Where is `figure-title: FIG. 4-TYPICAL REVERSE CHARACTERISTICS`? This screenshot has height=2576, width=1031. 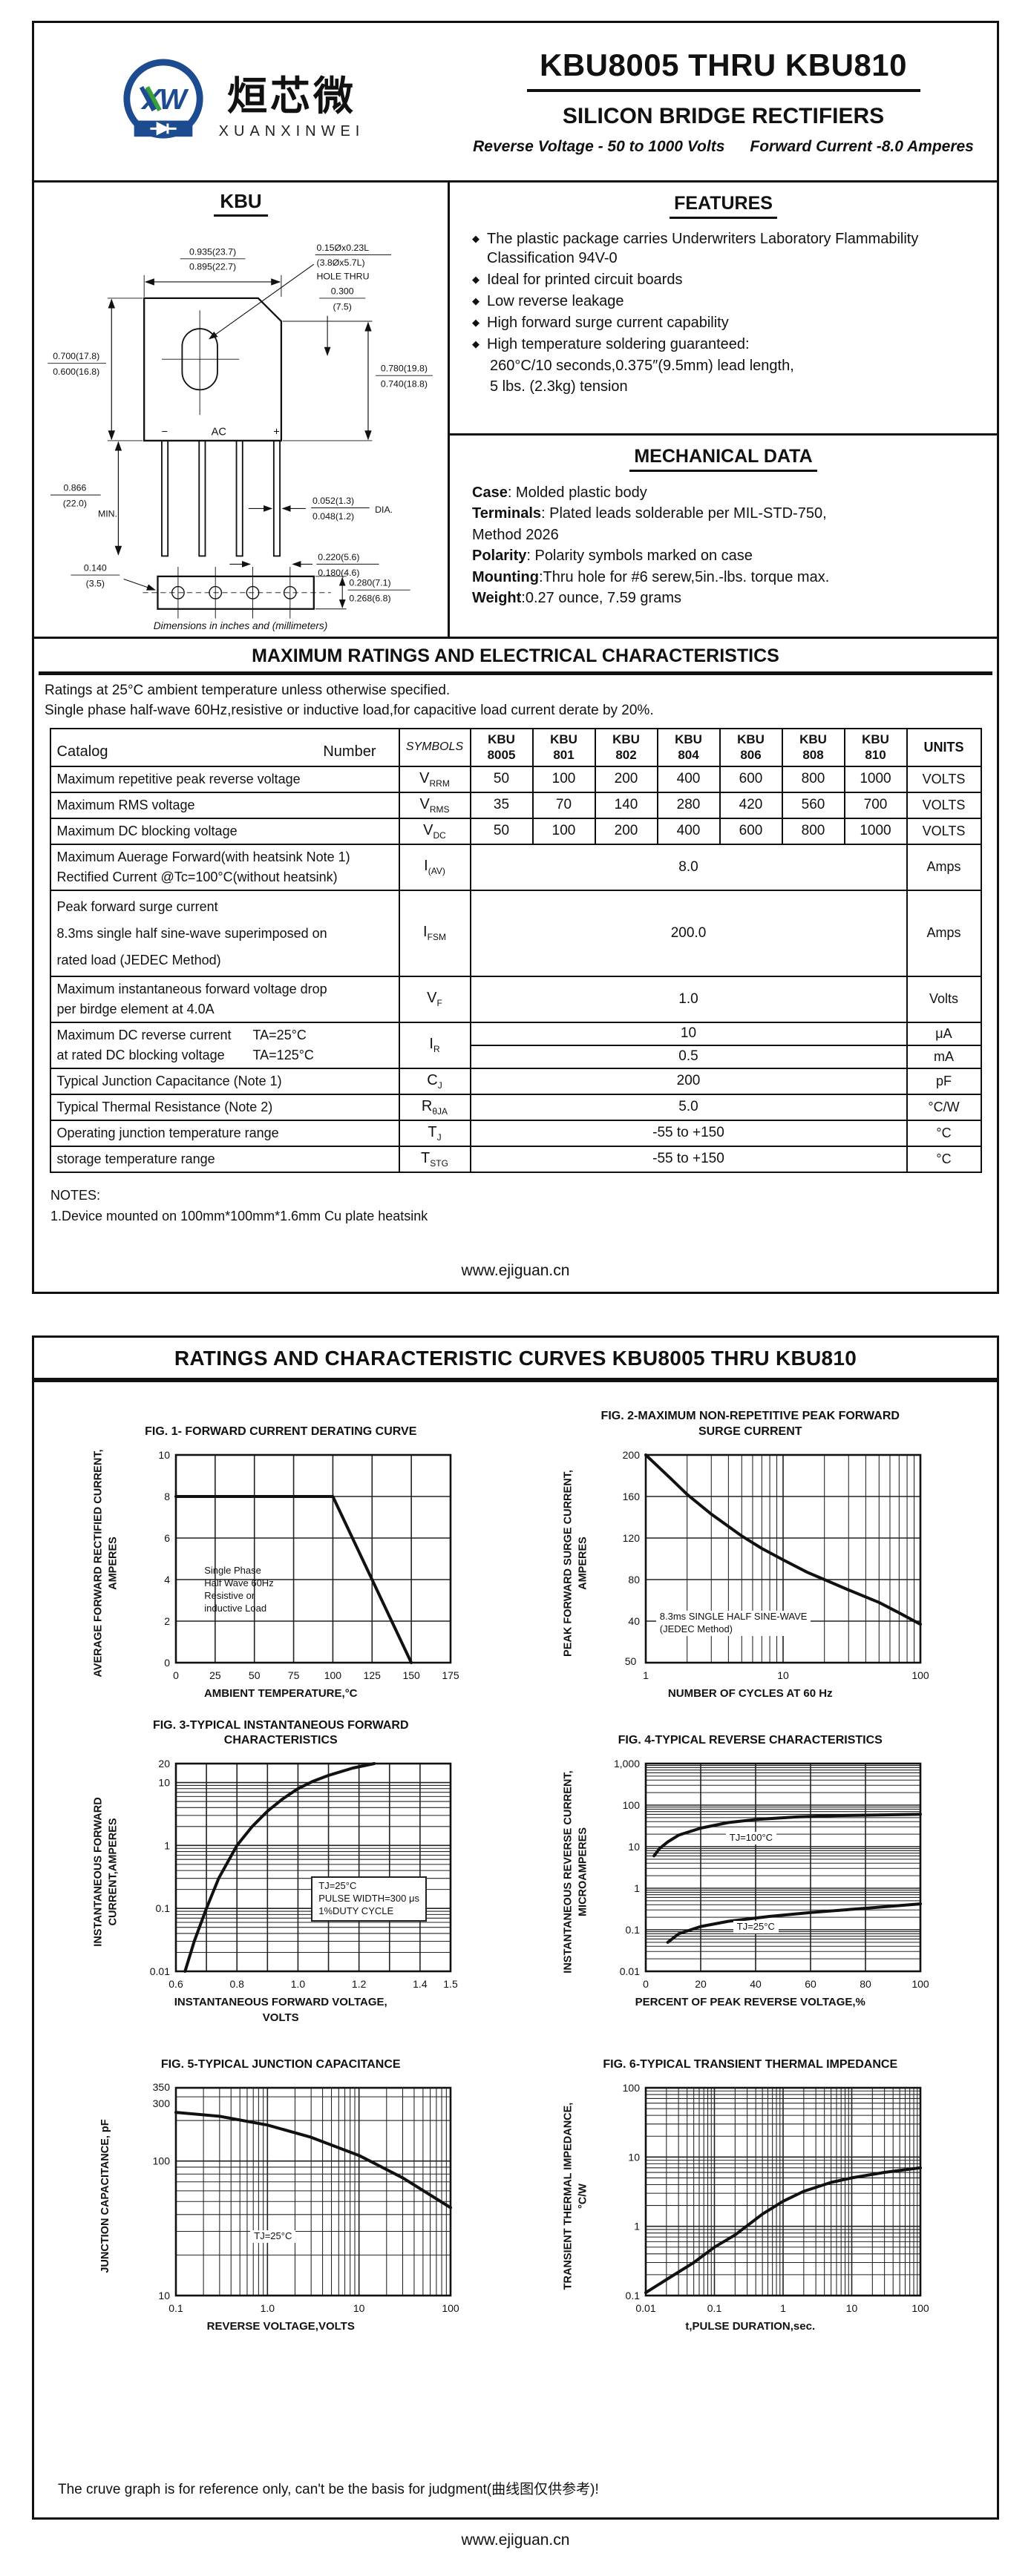 figure-title: FIG. 4-TYPICAL REVERSE CHARACTERISTICS is located at coordinates (750, 1740).